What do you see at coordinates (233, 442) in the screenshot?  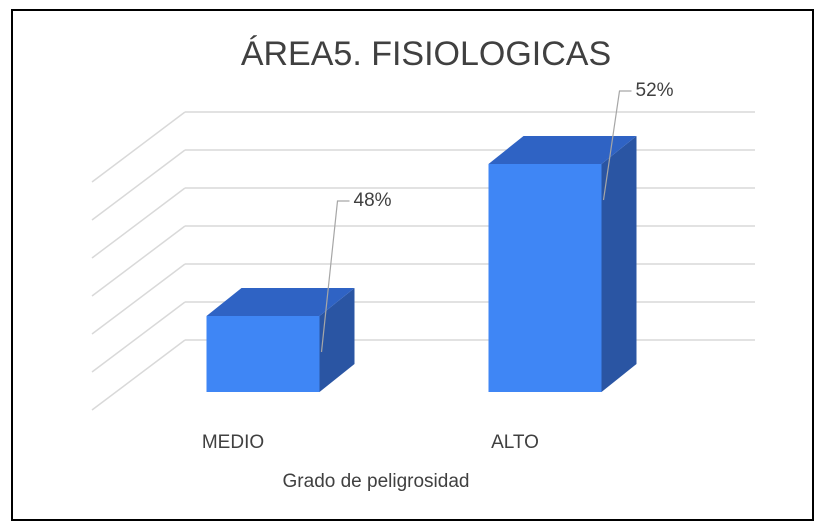 I see `x-tick-label: MEDIO` at bounding box center [233, 442].